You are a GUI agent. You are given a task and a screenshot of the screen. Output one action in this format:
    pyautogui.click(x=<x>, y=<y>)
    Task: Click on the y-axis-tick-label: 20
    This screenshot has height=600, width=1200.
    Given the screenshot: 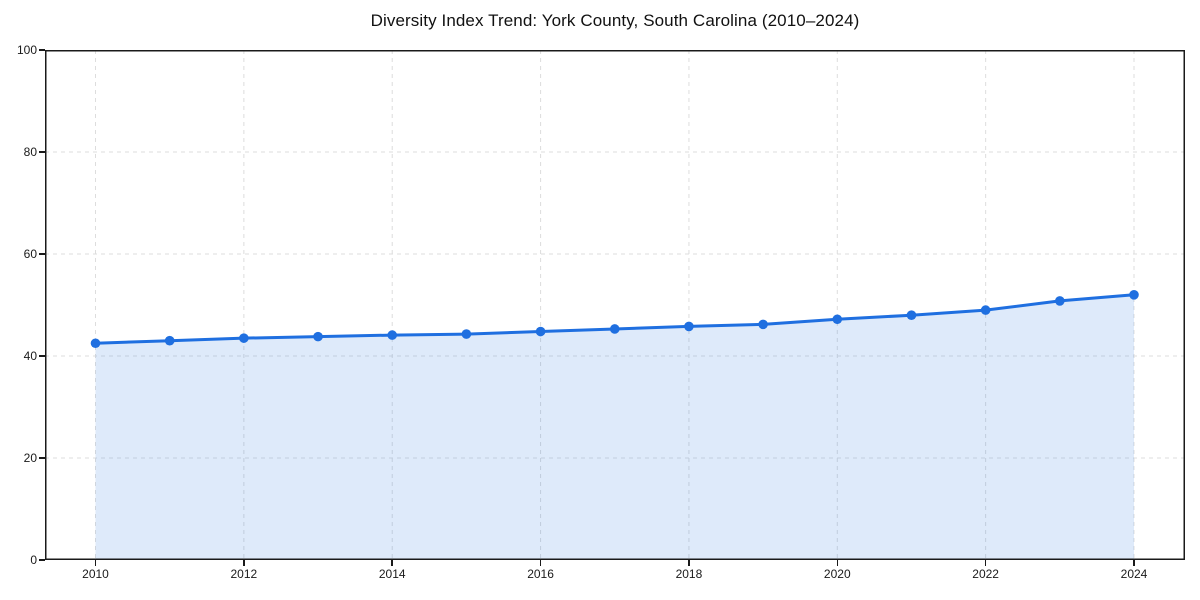 What is the action you would take?
    pyautogui.click(x=30, y=458)
    